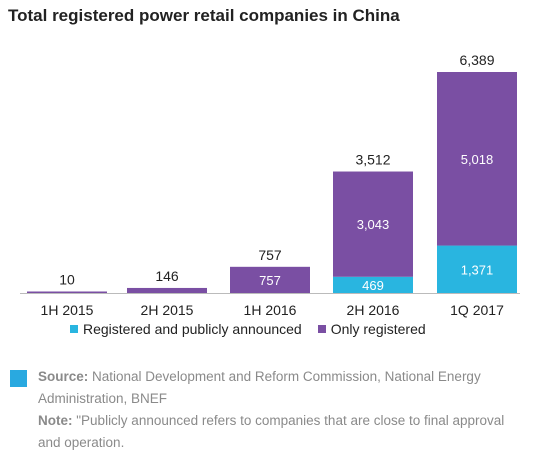  I want to click on total-label-3: 3,512, so click(372, 160).